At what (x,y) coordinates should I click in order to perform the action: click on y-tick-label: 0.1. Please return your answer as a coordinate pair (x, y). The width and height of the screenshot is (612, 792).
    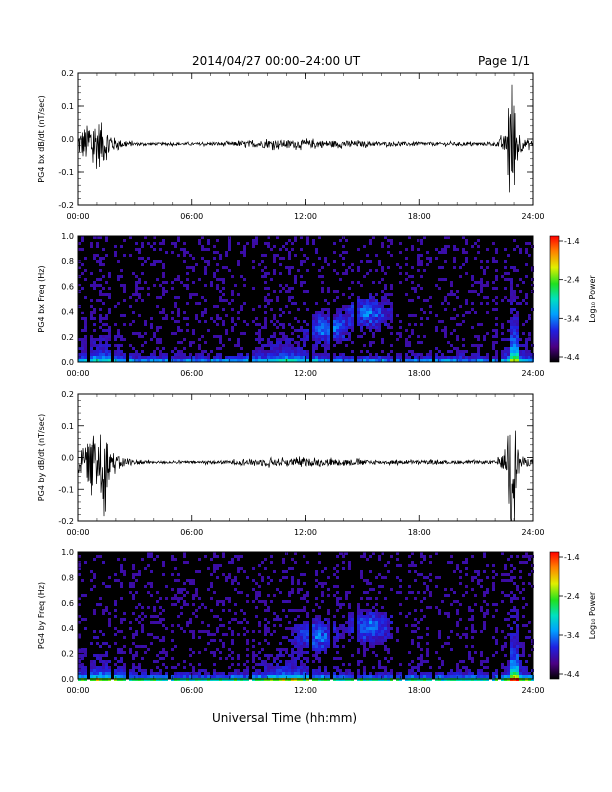
    Looking at the image, I should click on (67, 106).